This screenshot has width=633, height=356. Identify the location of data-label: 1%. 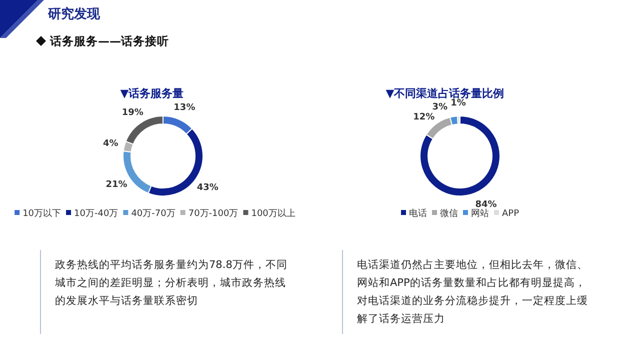
(458, 103).